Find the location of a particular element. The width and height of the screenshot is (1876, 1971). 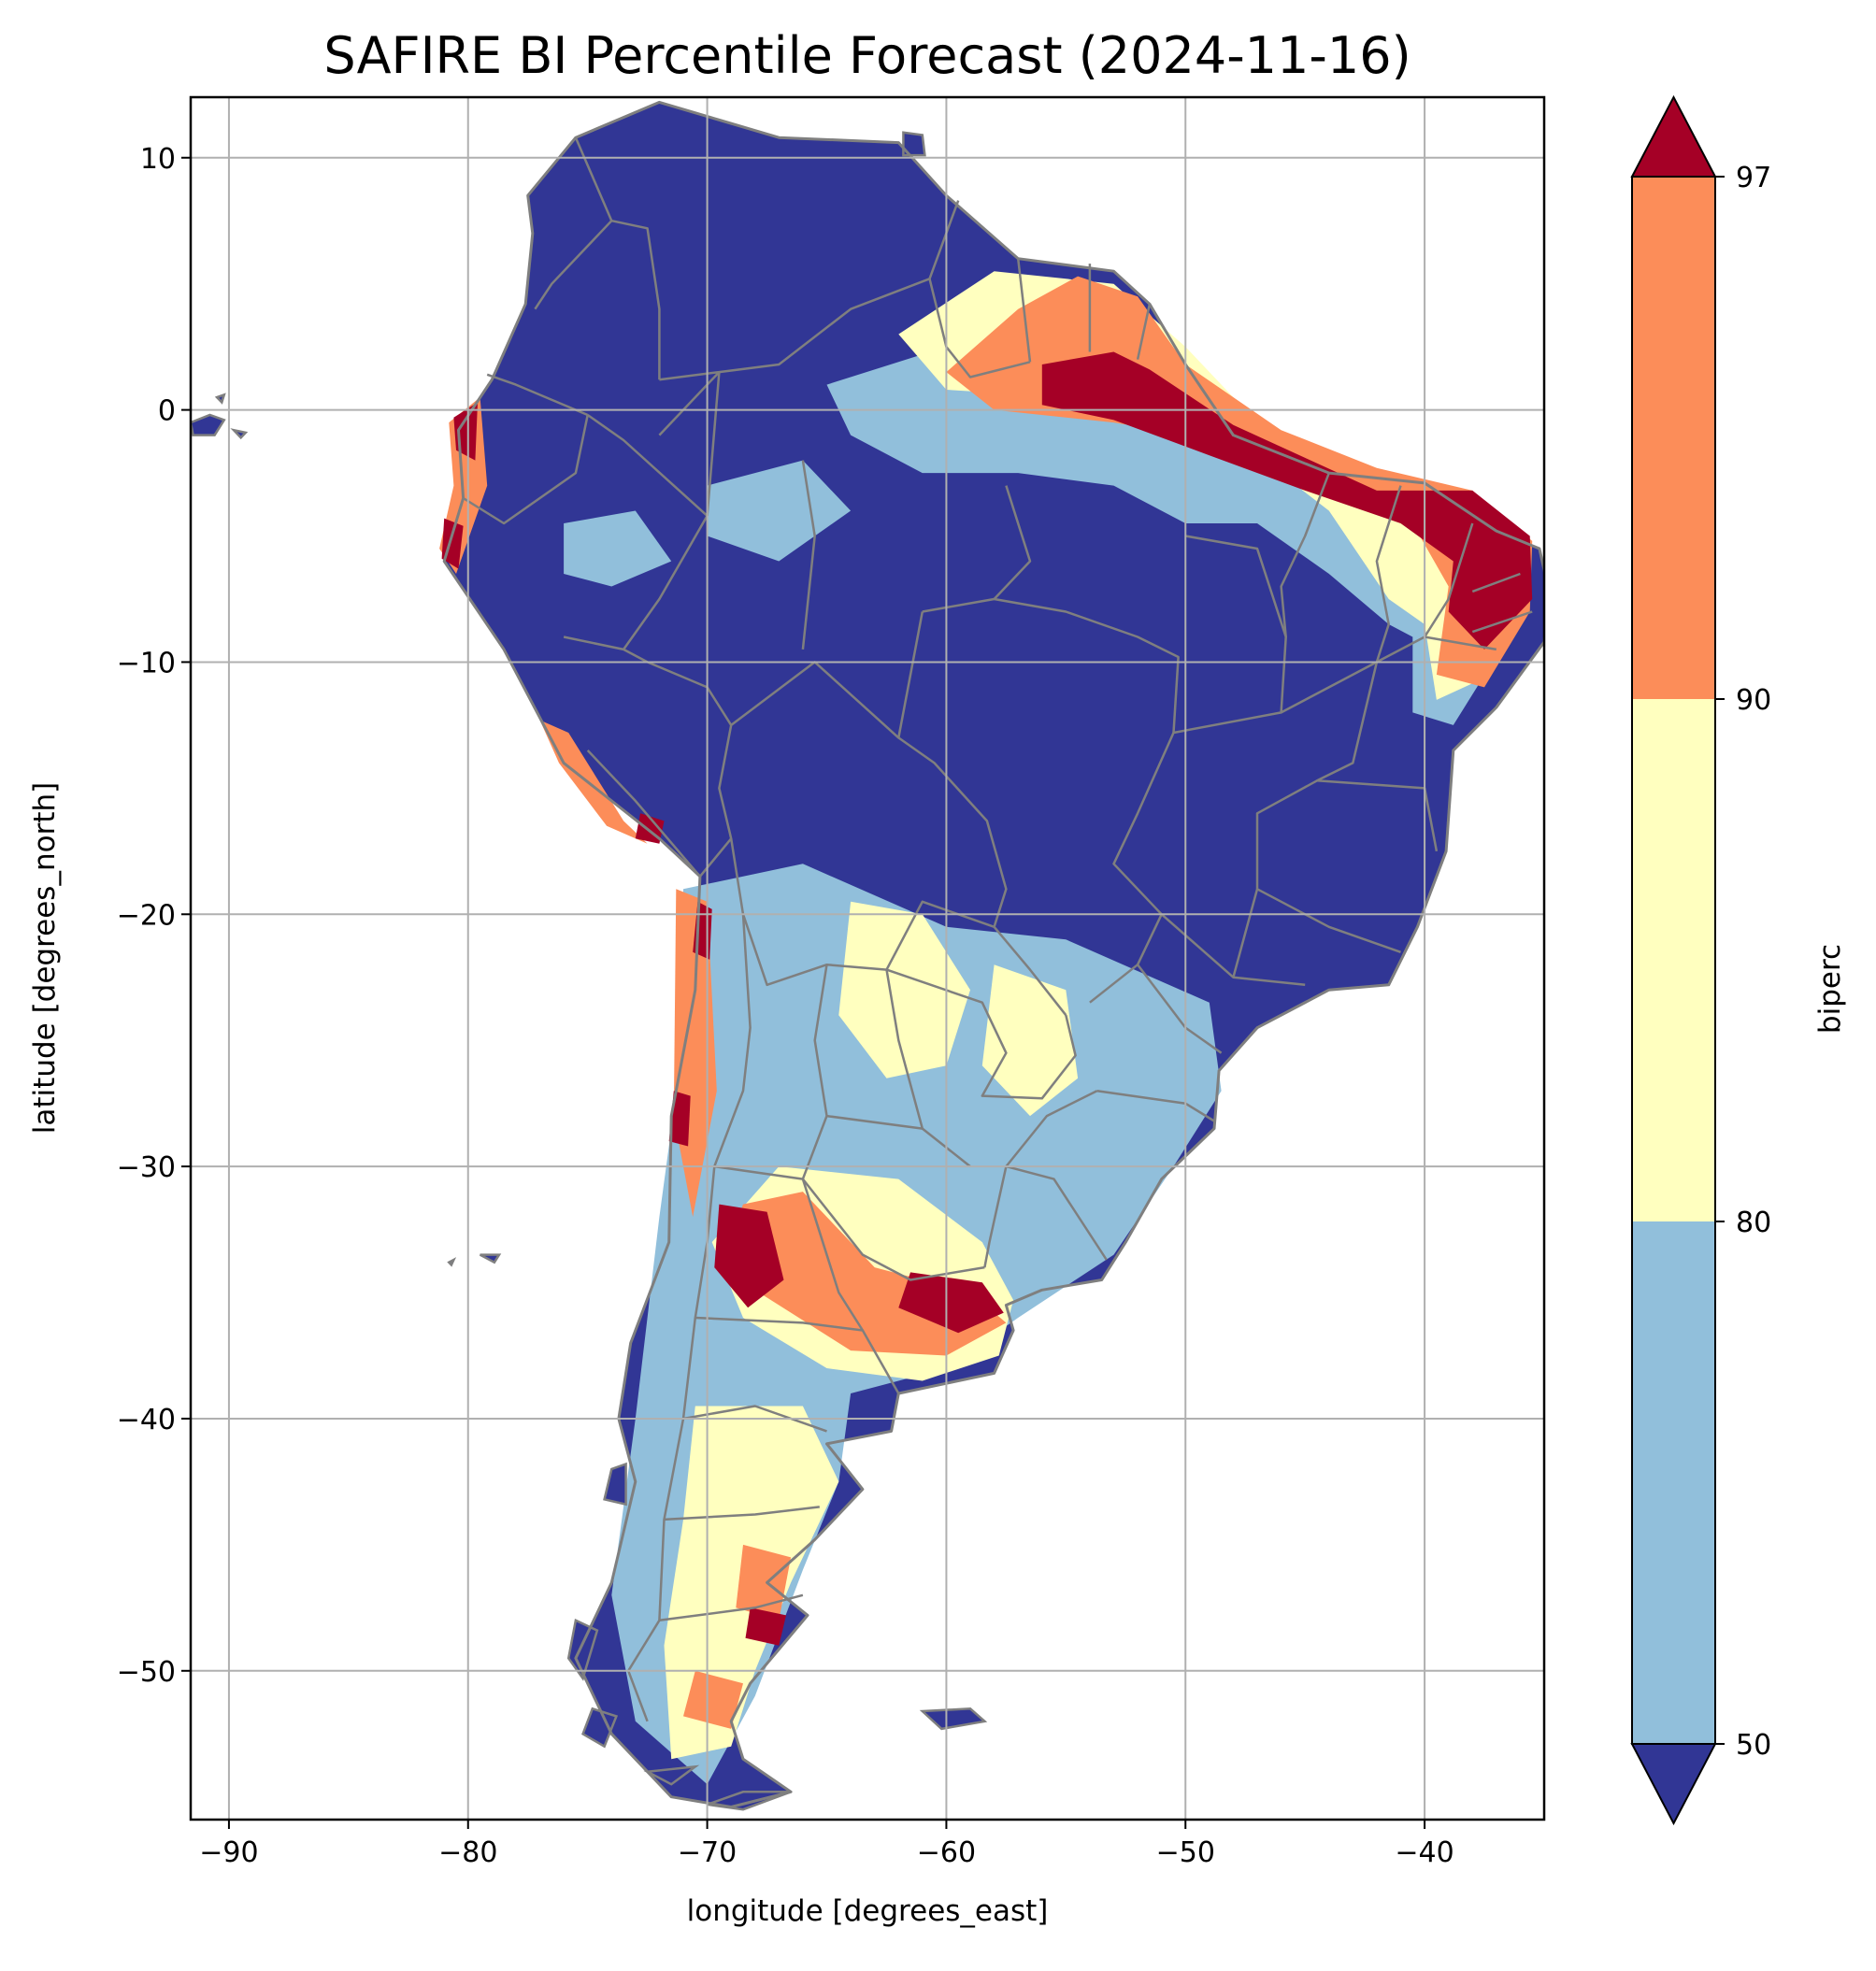

x-tick-label: −50 is located at coordinates (1186, 1852).